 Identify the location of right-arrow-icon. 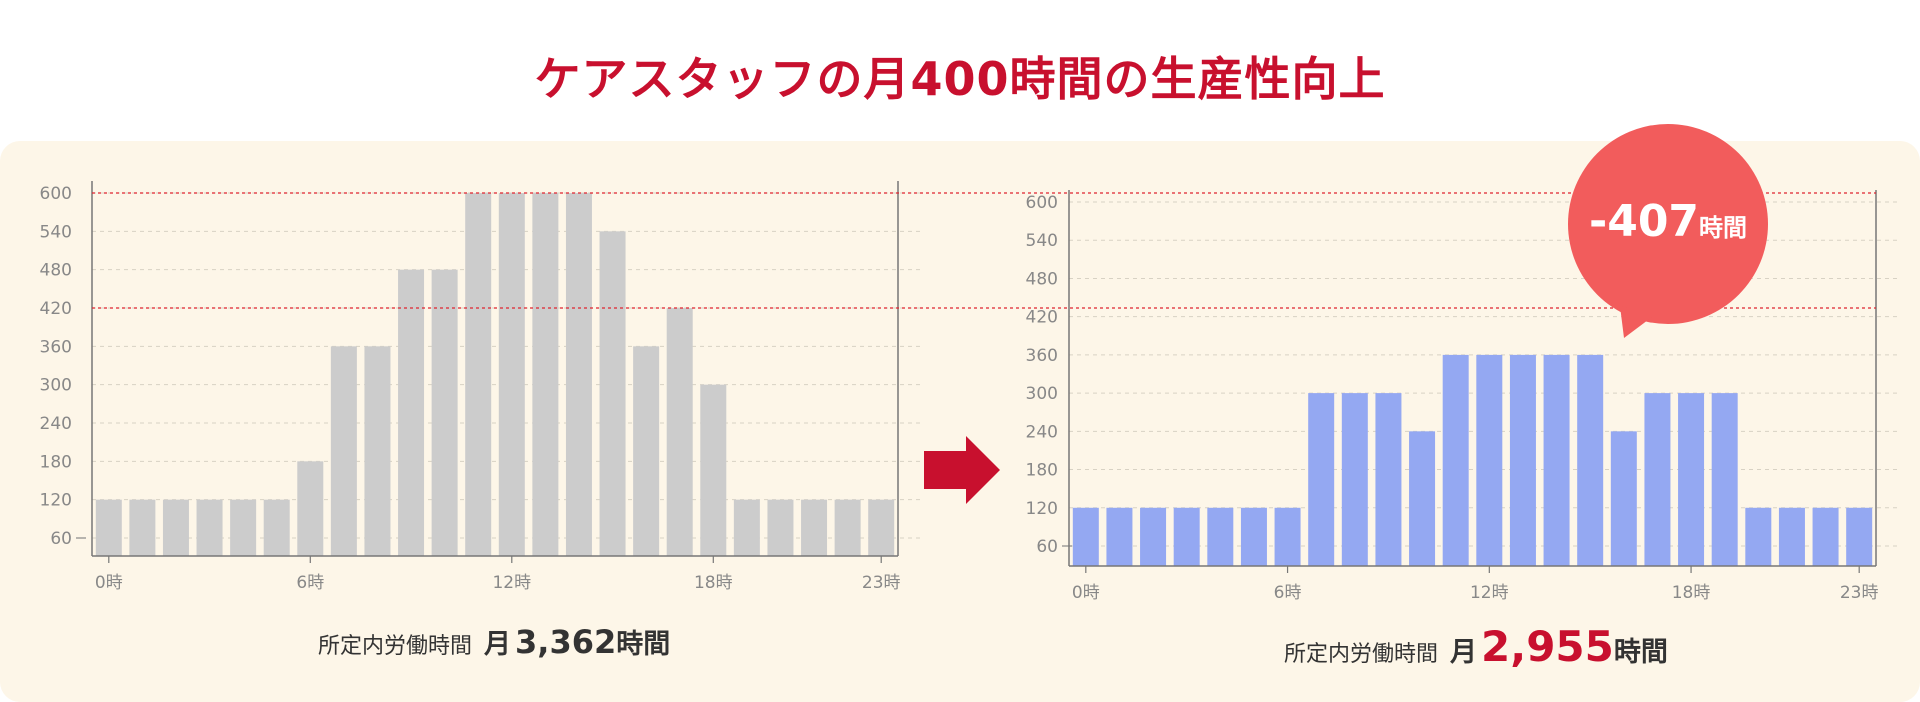
(962, 470).